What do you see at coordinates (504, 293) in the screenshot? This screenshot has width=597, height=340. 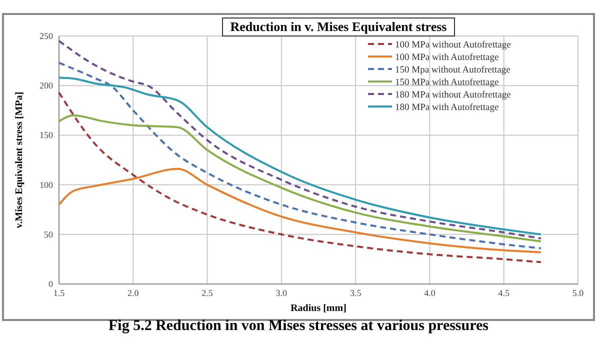 I see `x-tick-label: 4.5` at bounding box center [504, 293].